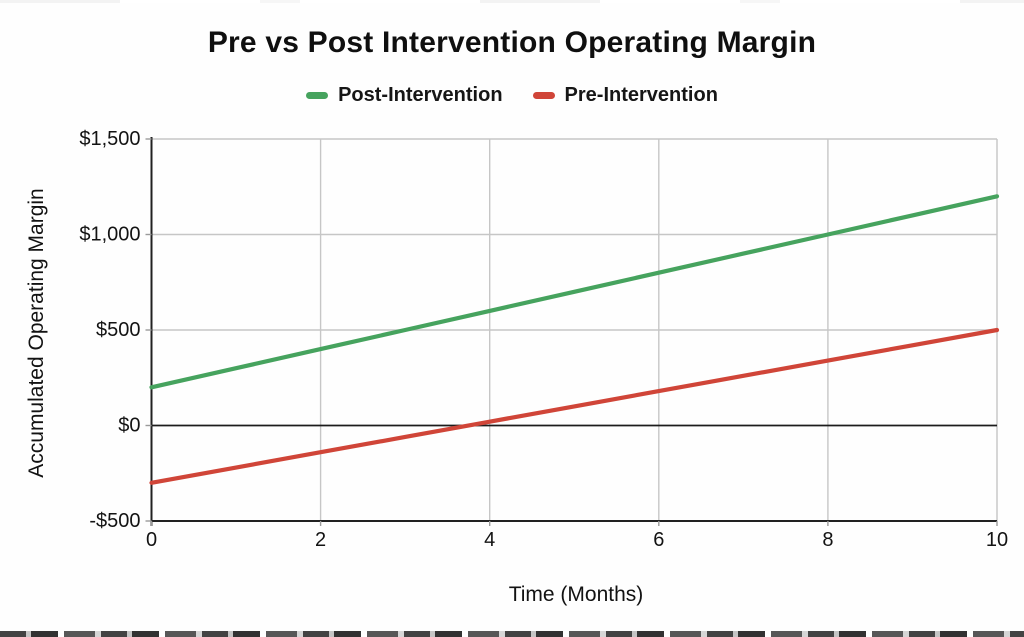 This screenshot has width=1024, height=637. What do you see at coordinates (114, 521) in the screenshot?
I see `y-tick-label: -$500` at bounding box center [114, 521].